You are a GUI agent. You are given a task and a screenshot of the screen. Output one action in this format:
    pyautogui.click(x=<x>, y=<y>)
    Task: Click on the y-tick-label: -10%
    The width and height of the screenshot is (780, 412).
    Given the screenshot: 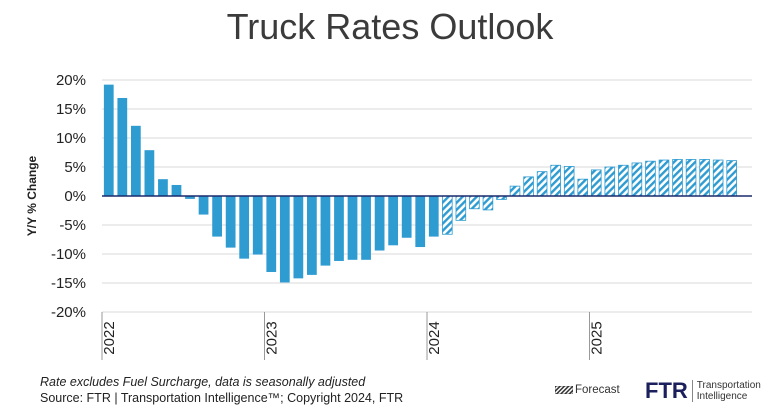 What is the action you would take?
    pyautogui.click(x=68, y=254)
    